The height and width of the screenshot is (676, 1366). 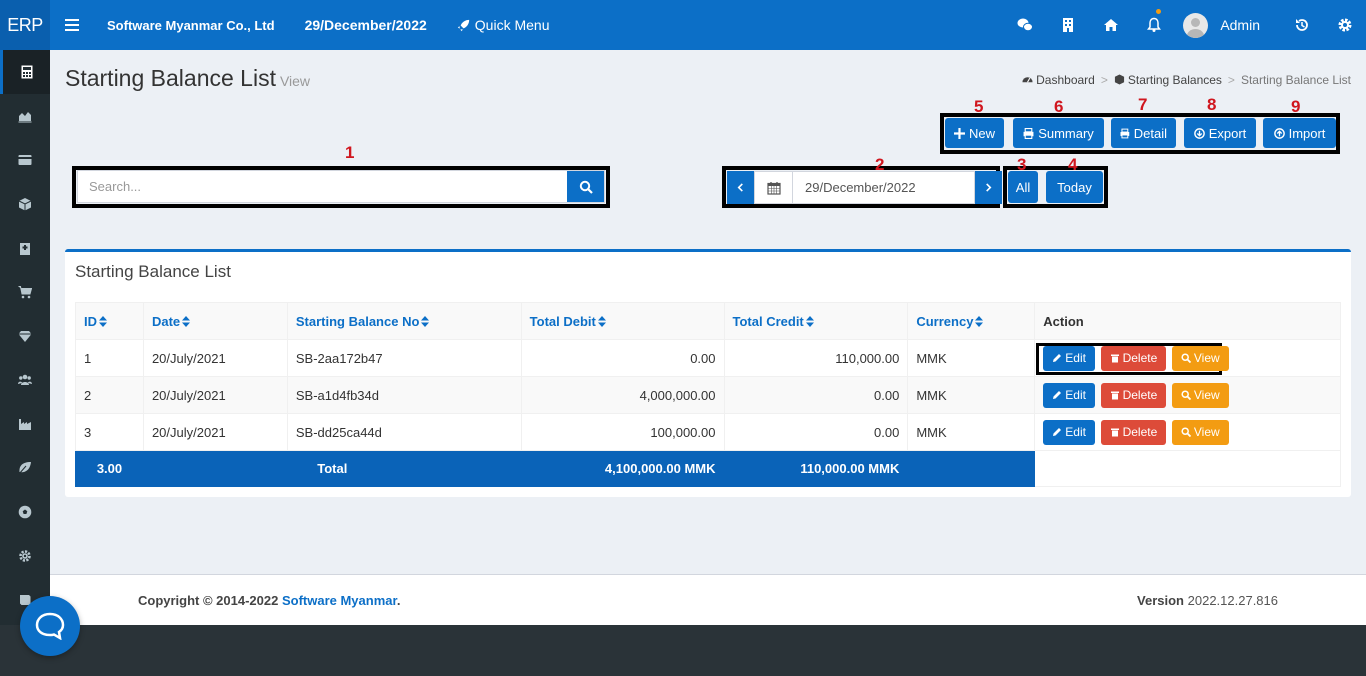 I want to click on notification-button, so click(x=1153, y=25).